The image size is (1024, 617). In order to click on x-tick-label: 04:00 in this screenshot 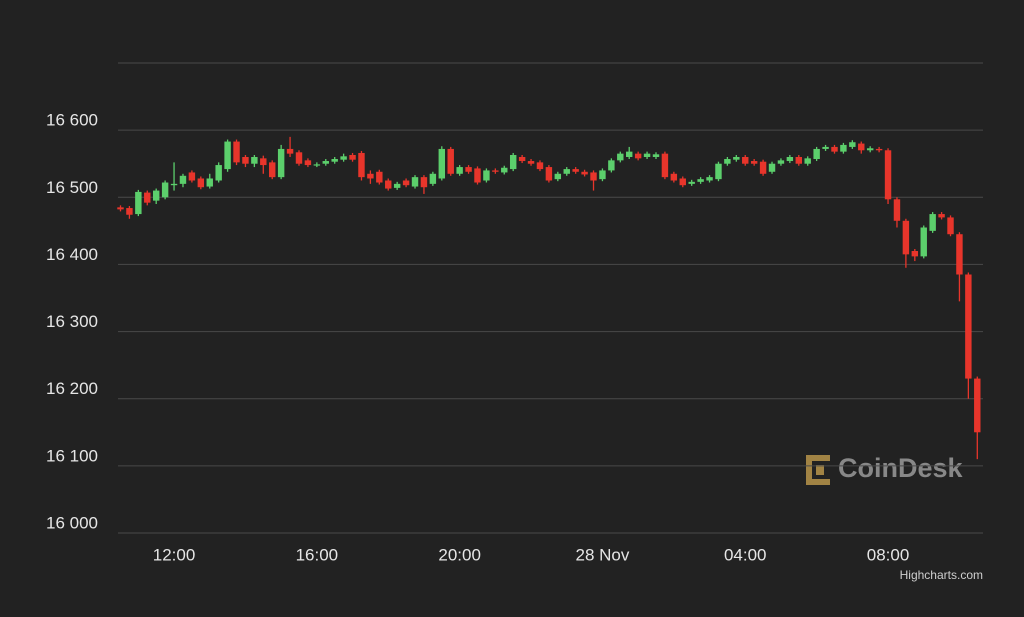, I will do `click(745, 554)`.